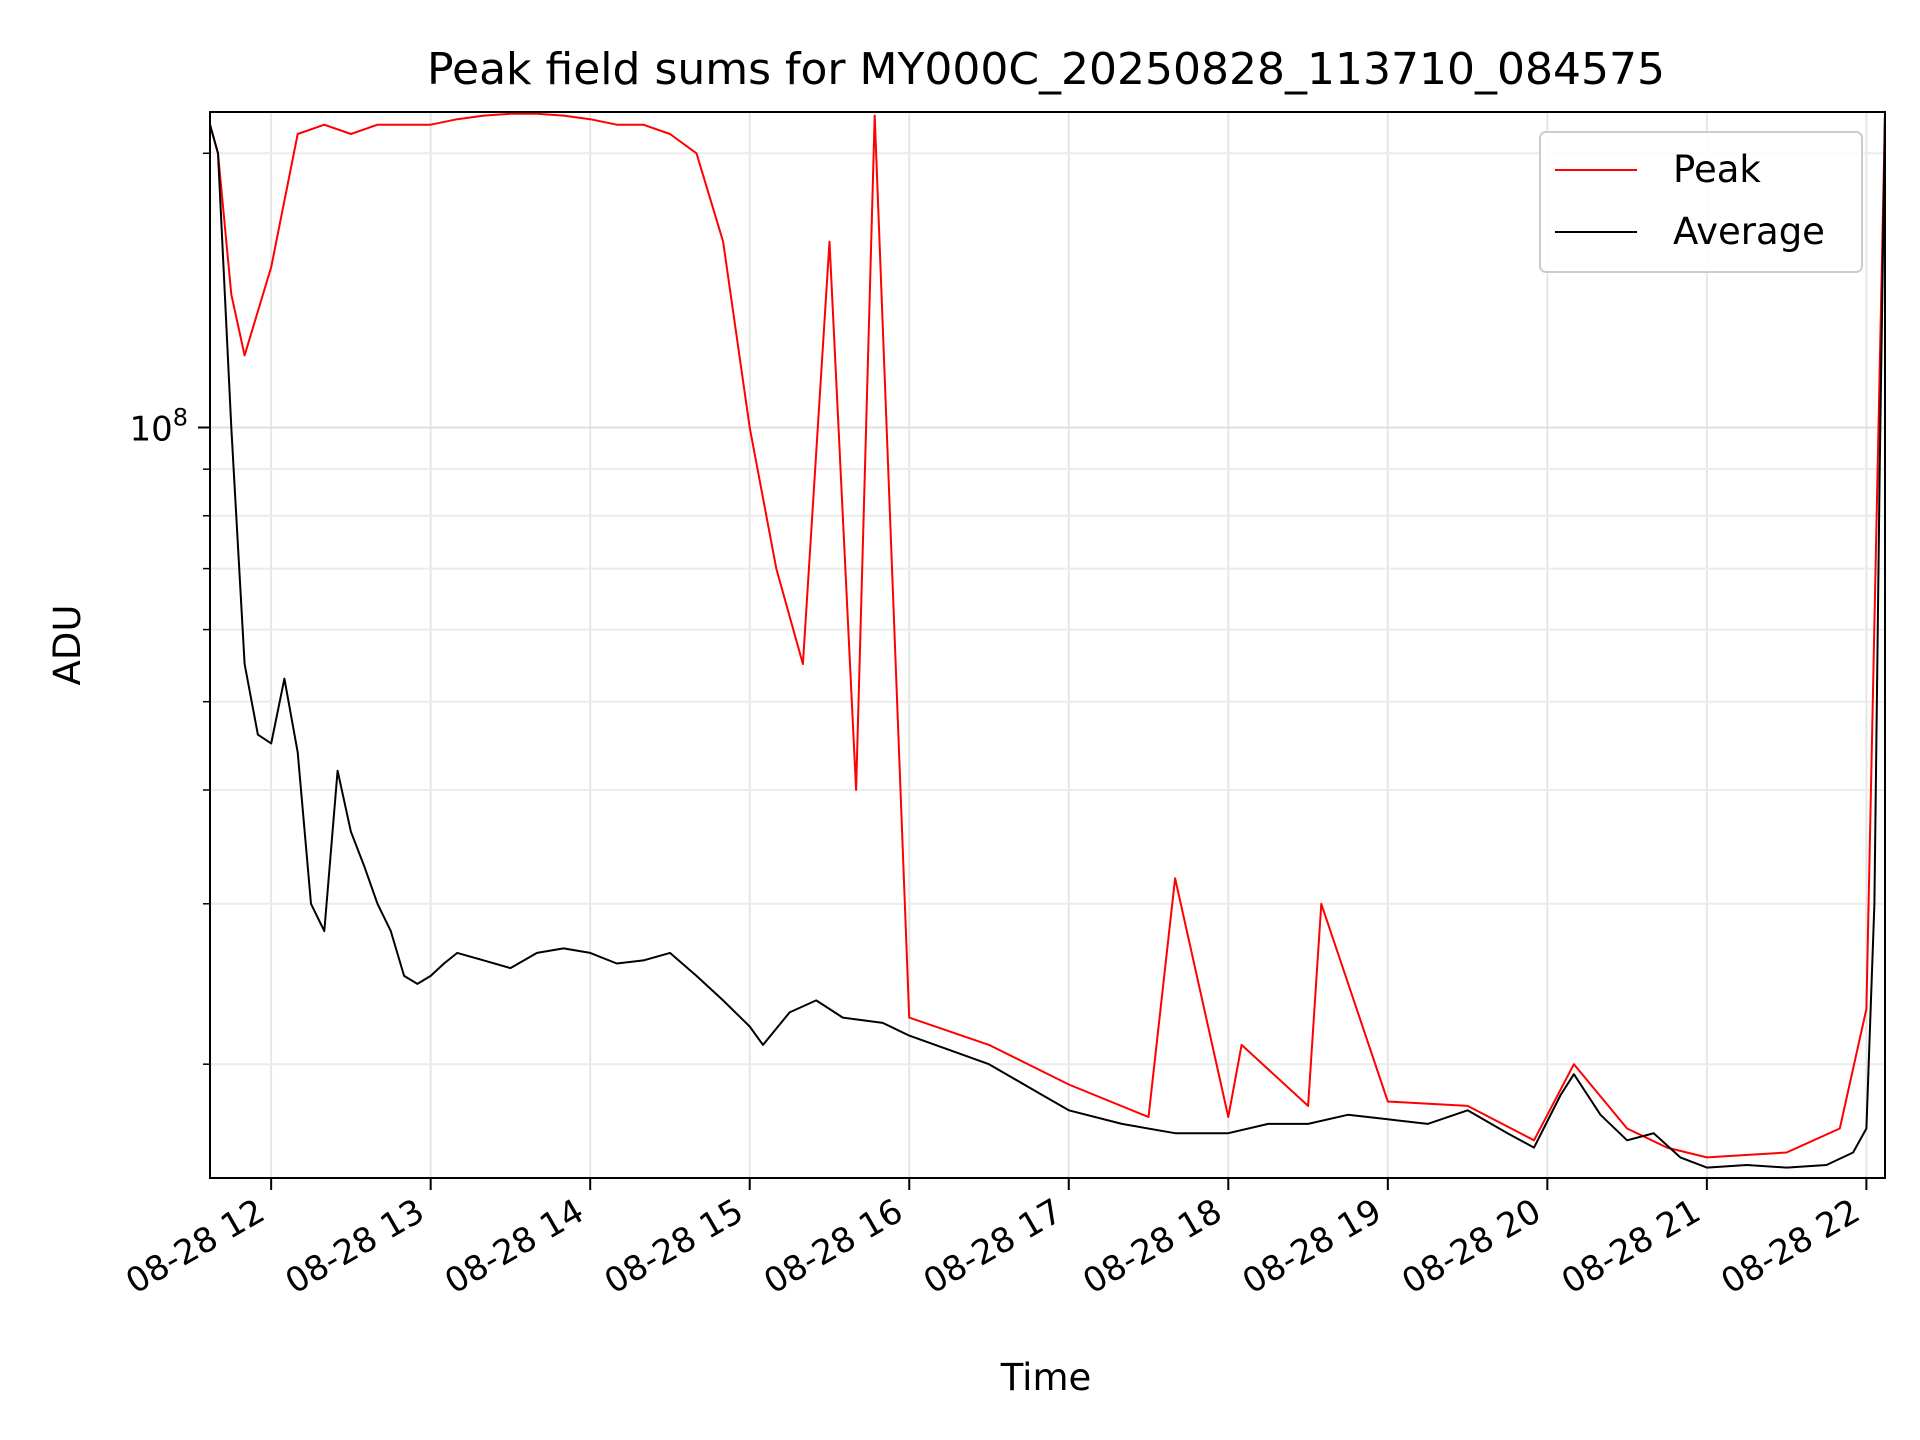  What do you see at coordinates (1717, 169) in the screenshot?
I see `legend-label-peak: Peak` at bounding box center [1717, 169].